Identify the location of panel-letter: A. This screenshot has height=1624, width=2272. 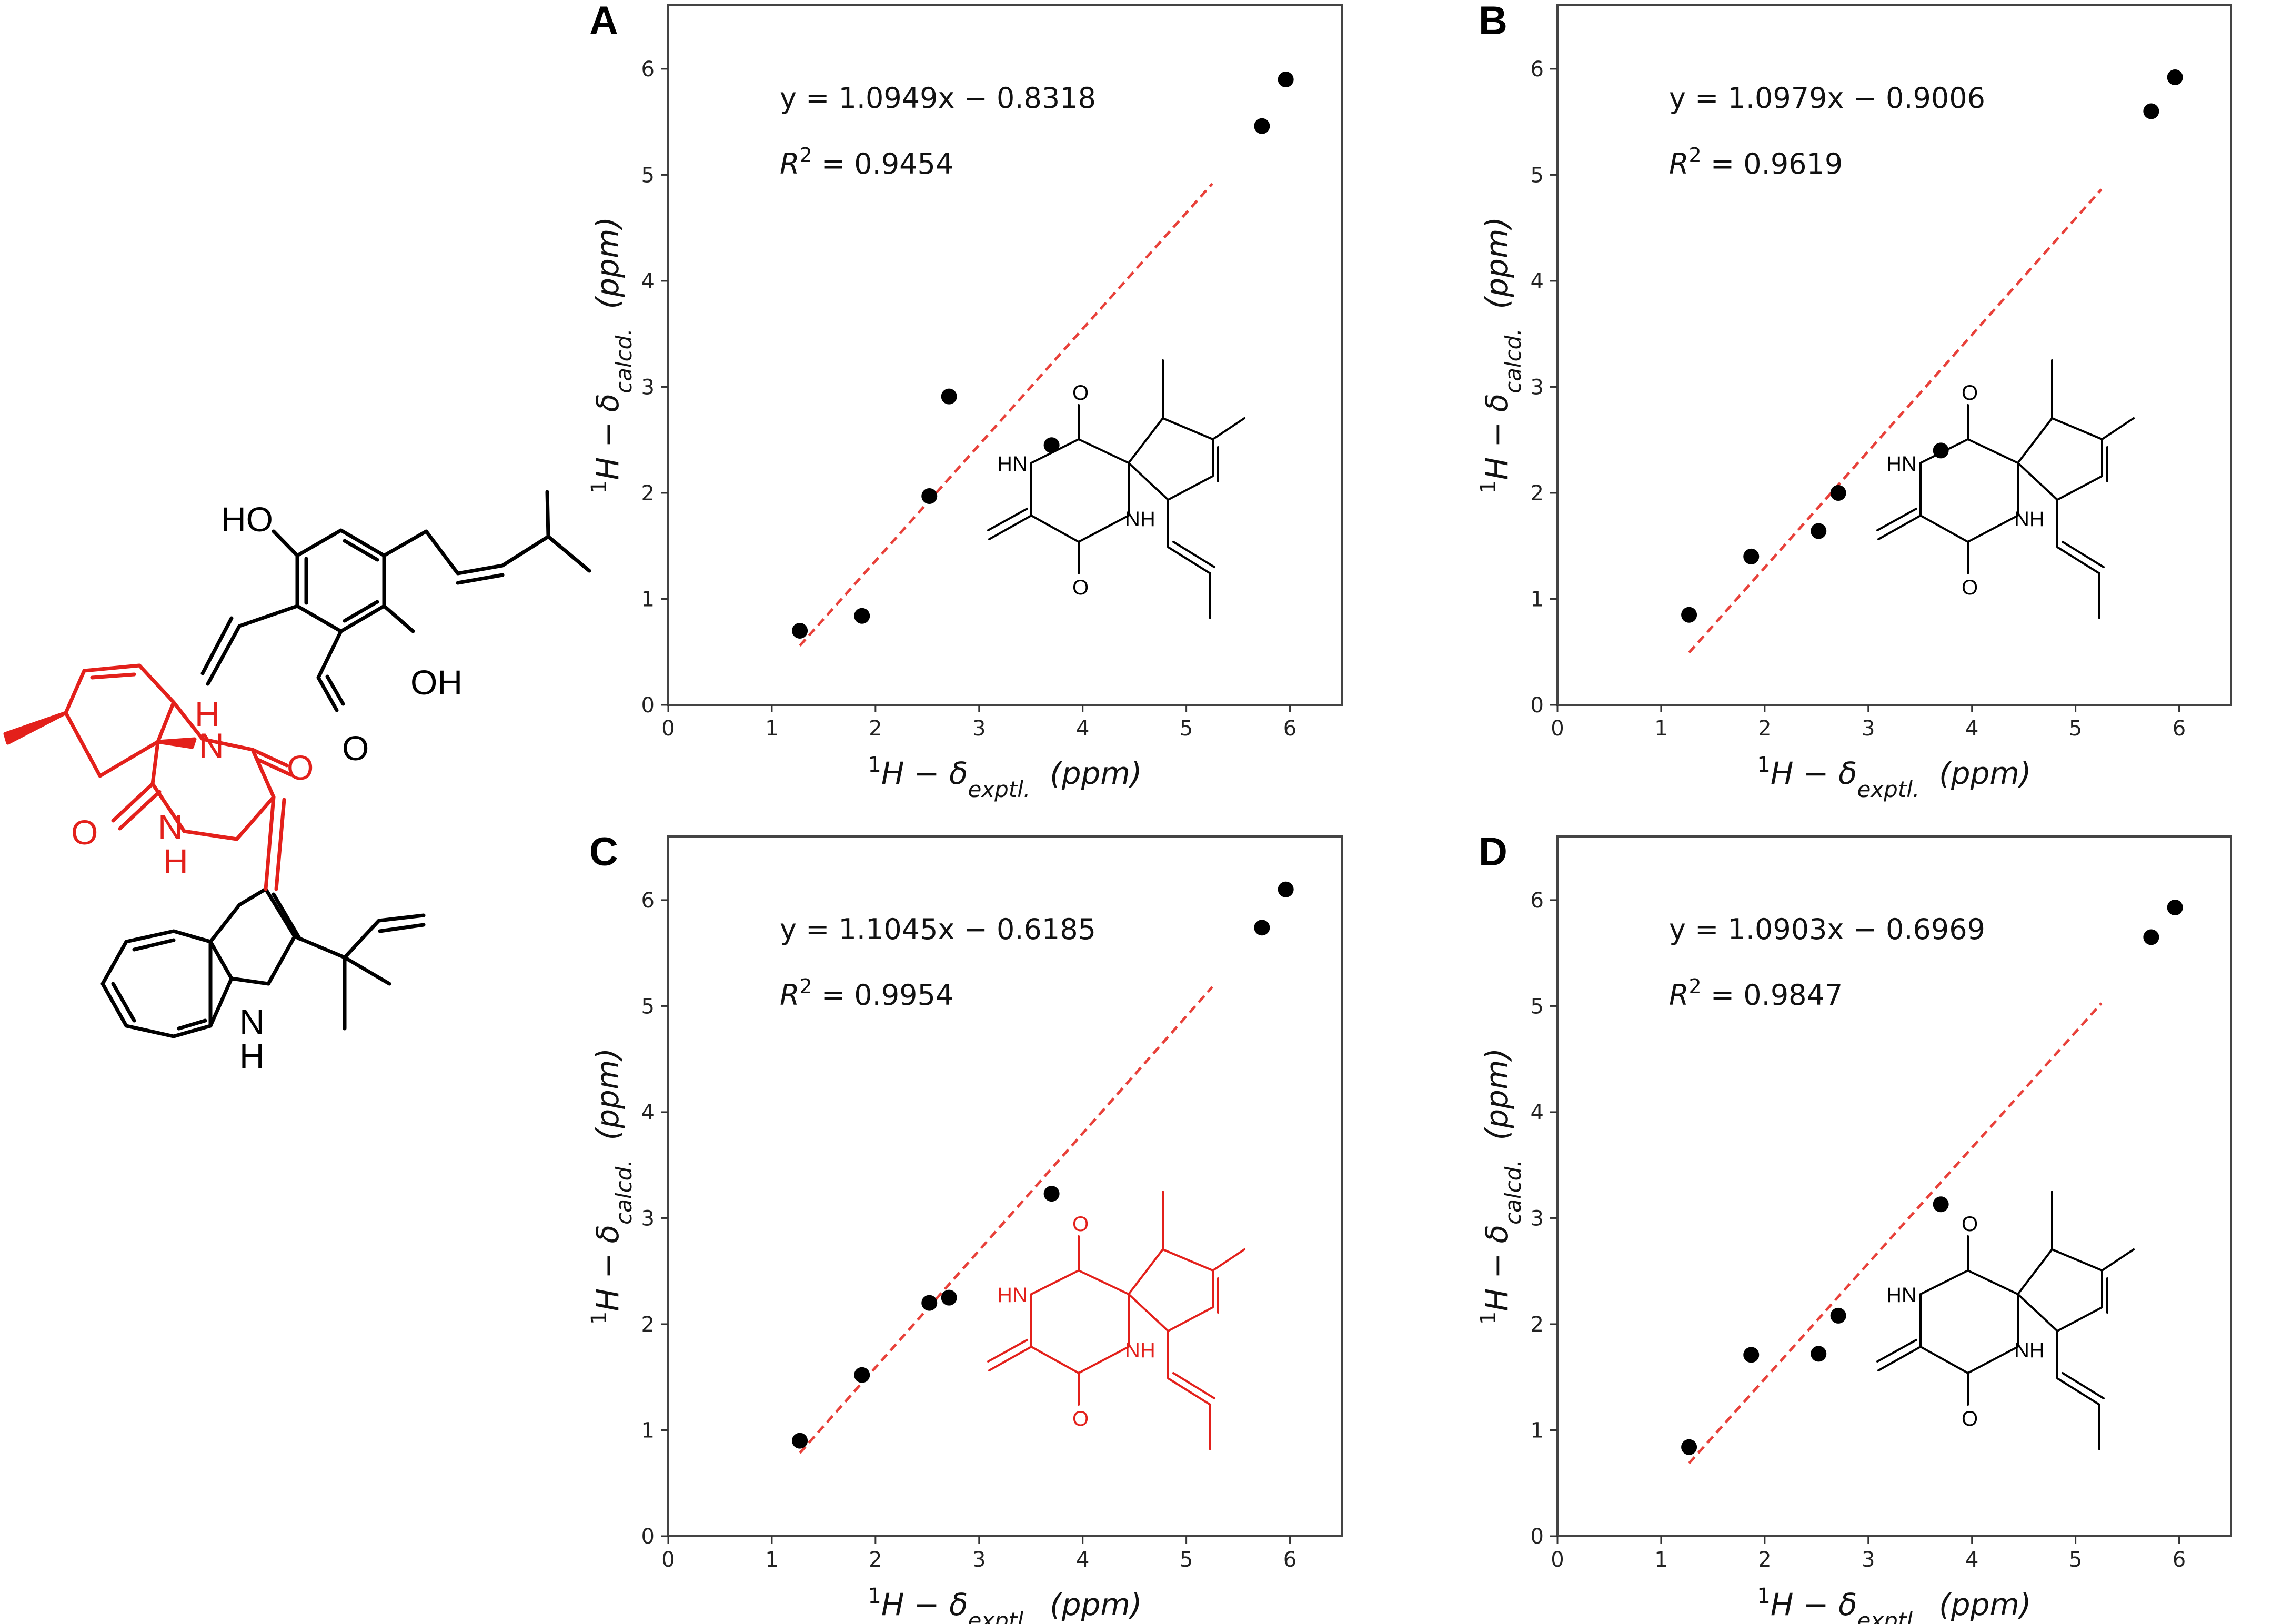
(603, 21).